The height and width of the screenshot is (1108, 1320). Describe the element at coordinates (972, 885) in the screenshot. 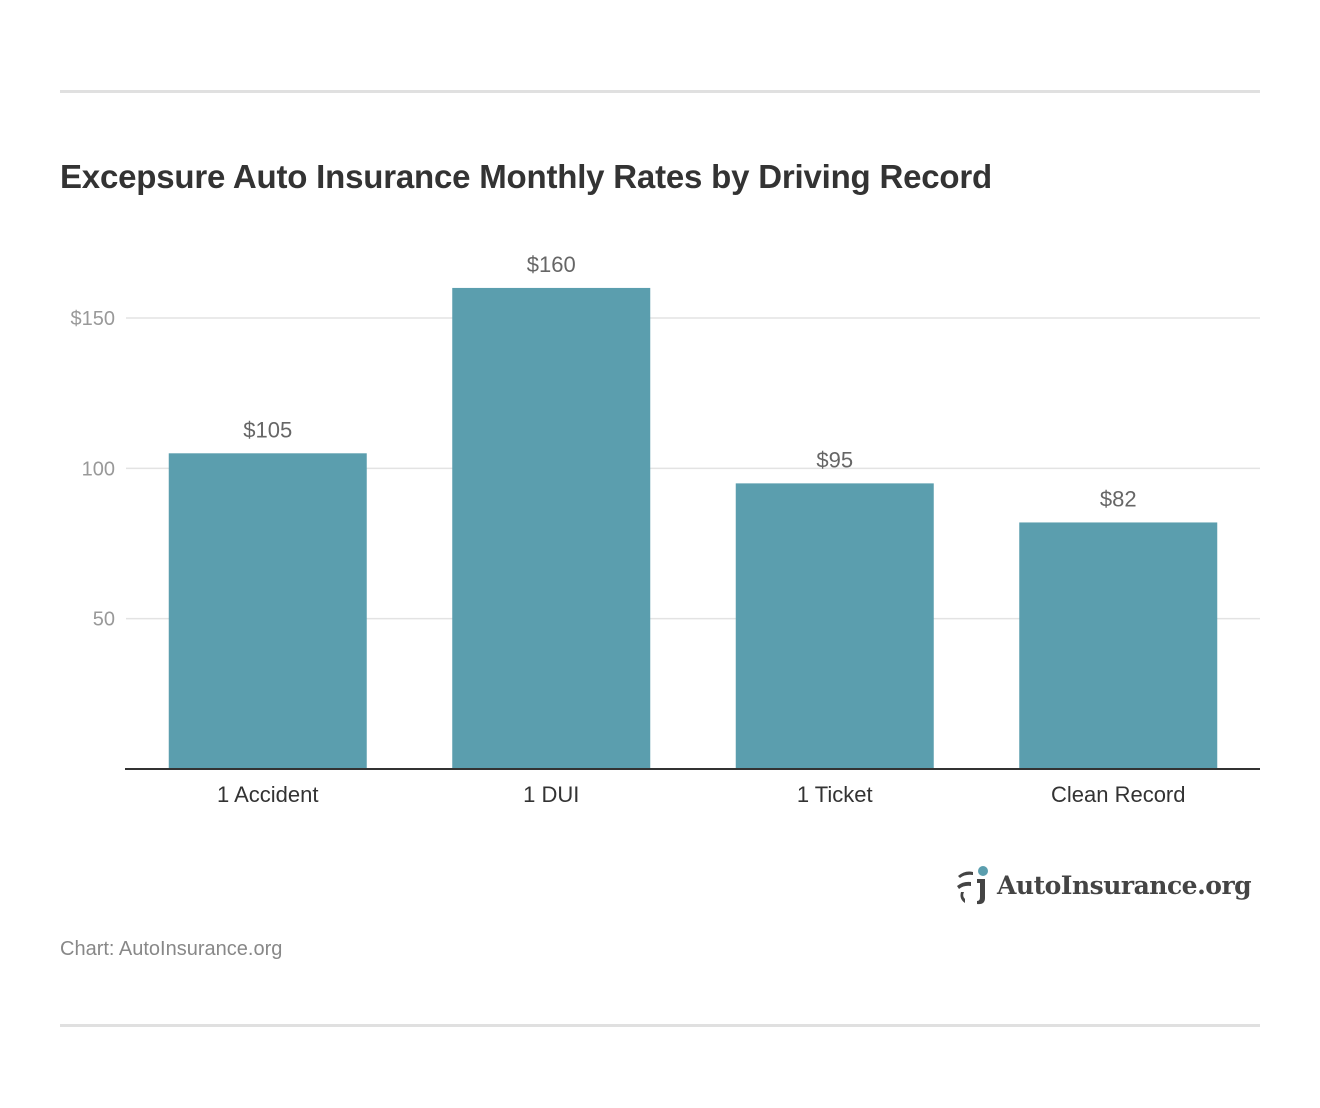

I see `autoinsurance-logo-icon` at that location.